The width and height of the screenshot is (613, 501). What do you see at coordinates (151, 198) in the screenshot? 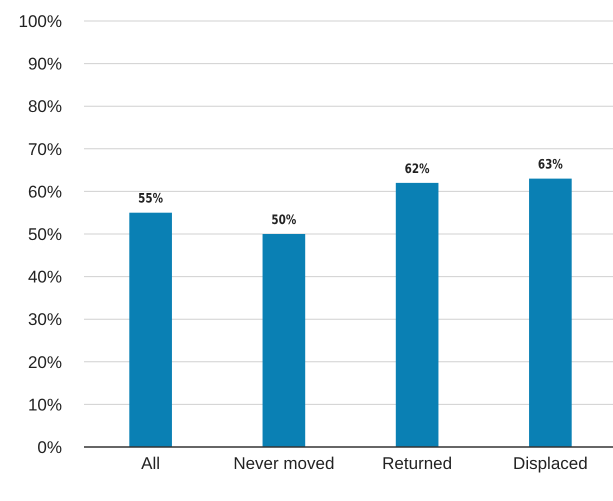
I see `data-label: 55%` at bounding box center [151, 198].